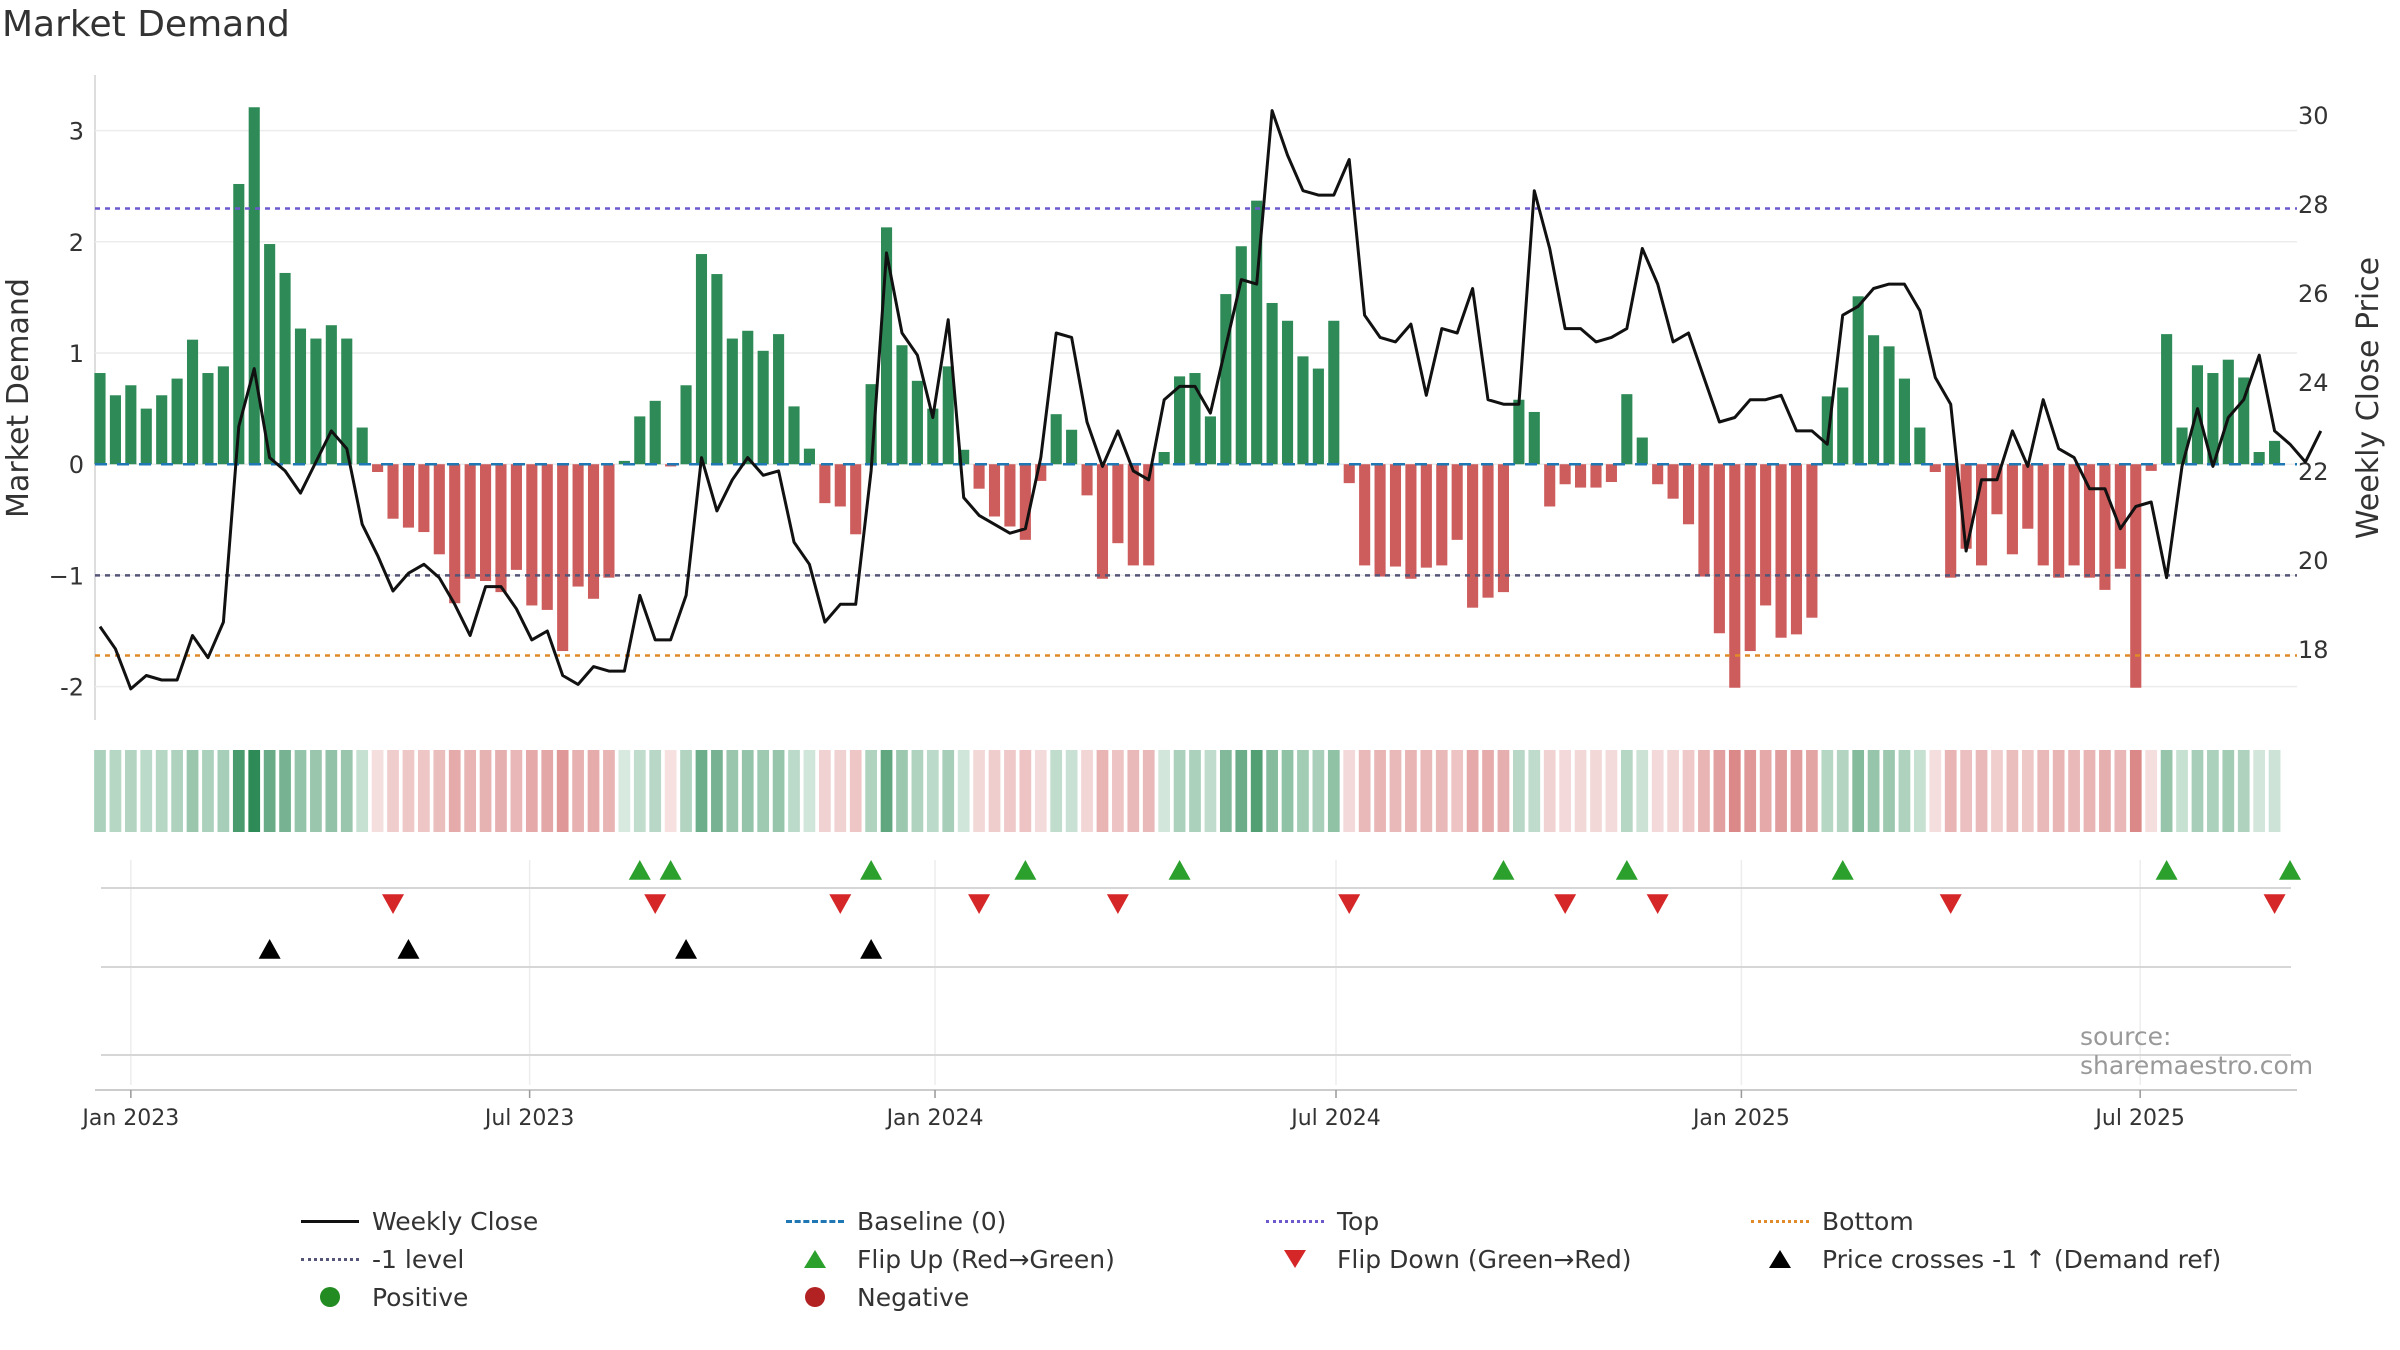 This screenshot has height=1350, width=2400. I want to click on y-axis-label: Market Demand, so click(18, 398).